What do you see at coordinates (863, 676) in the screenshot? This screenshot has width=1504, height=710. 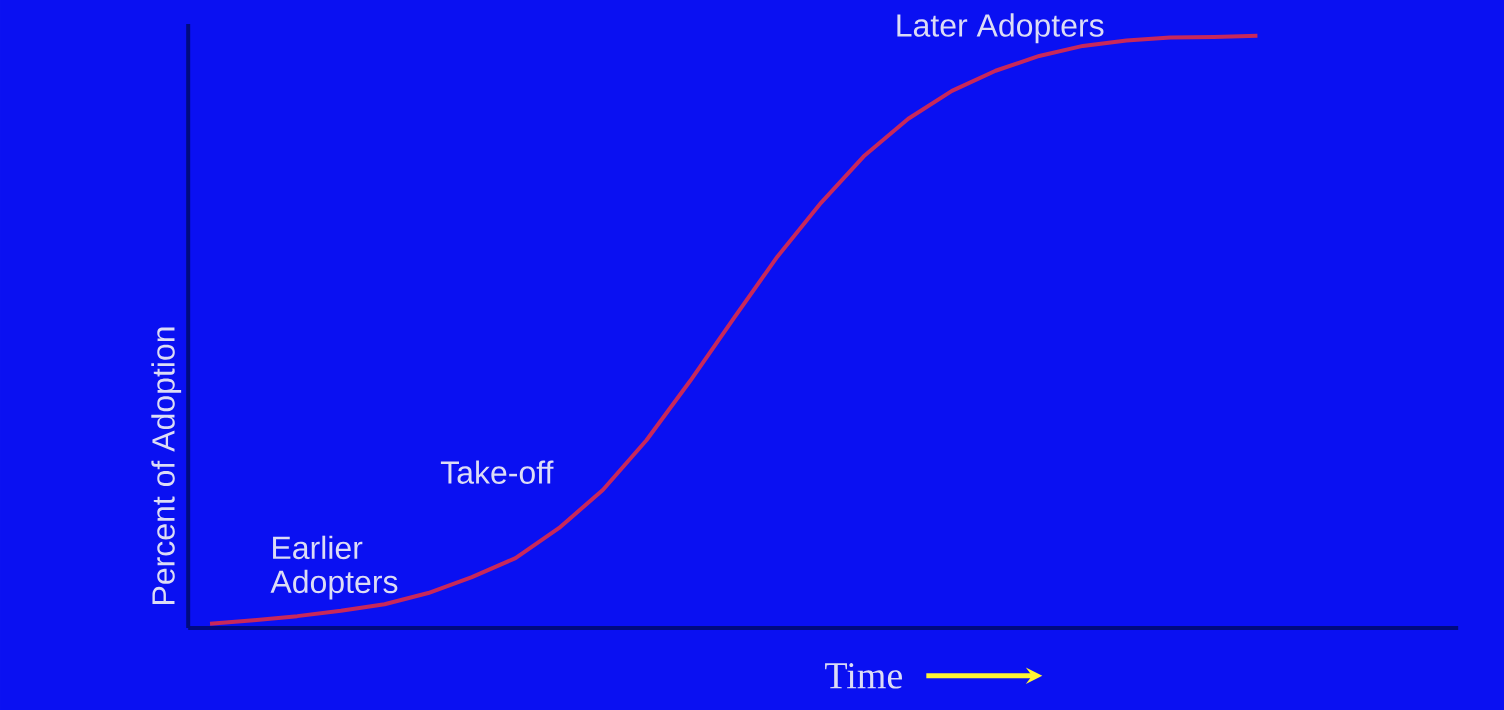 I see `x-axis-title: Time` at bounding box center [863, 676].